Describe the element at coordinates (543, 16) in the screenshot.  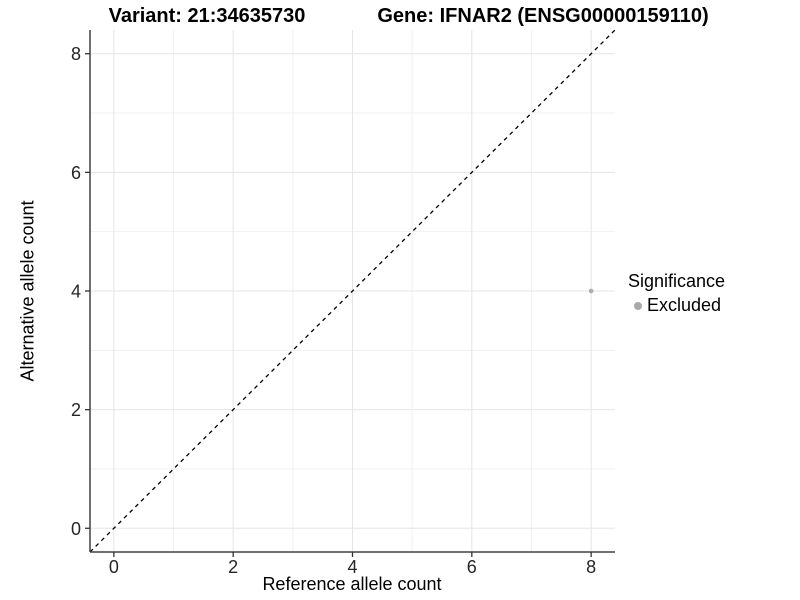
I see `gene-title: Gene: IFNAR2 (ENSG00000159110)` at that location.